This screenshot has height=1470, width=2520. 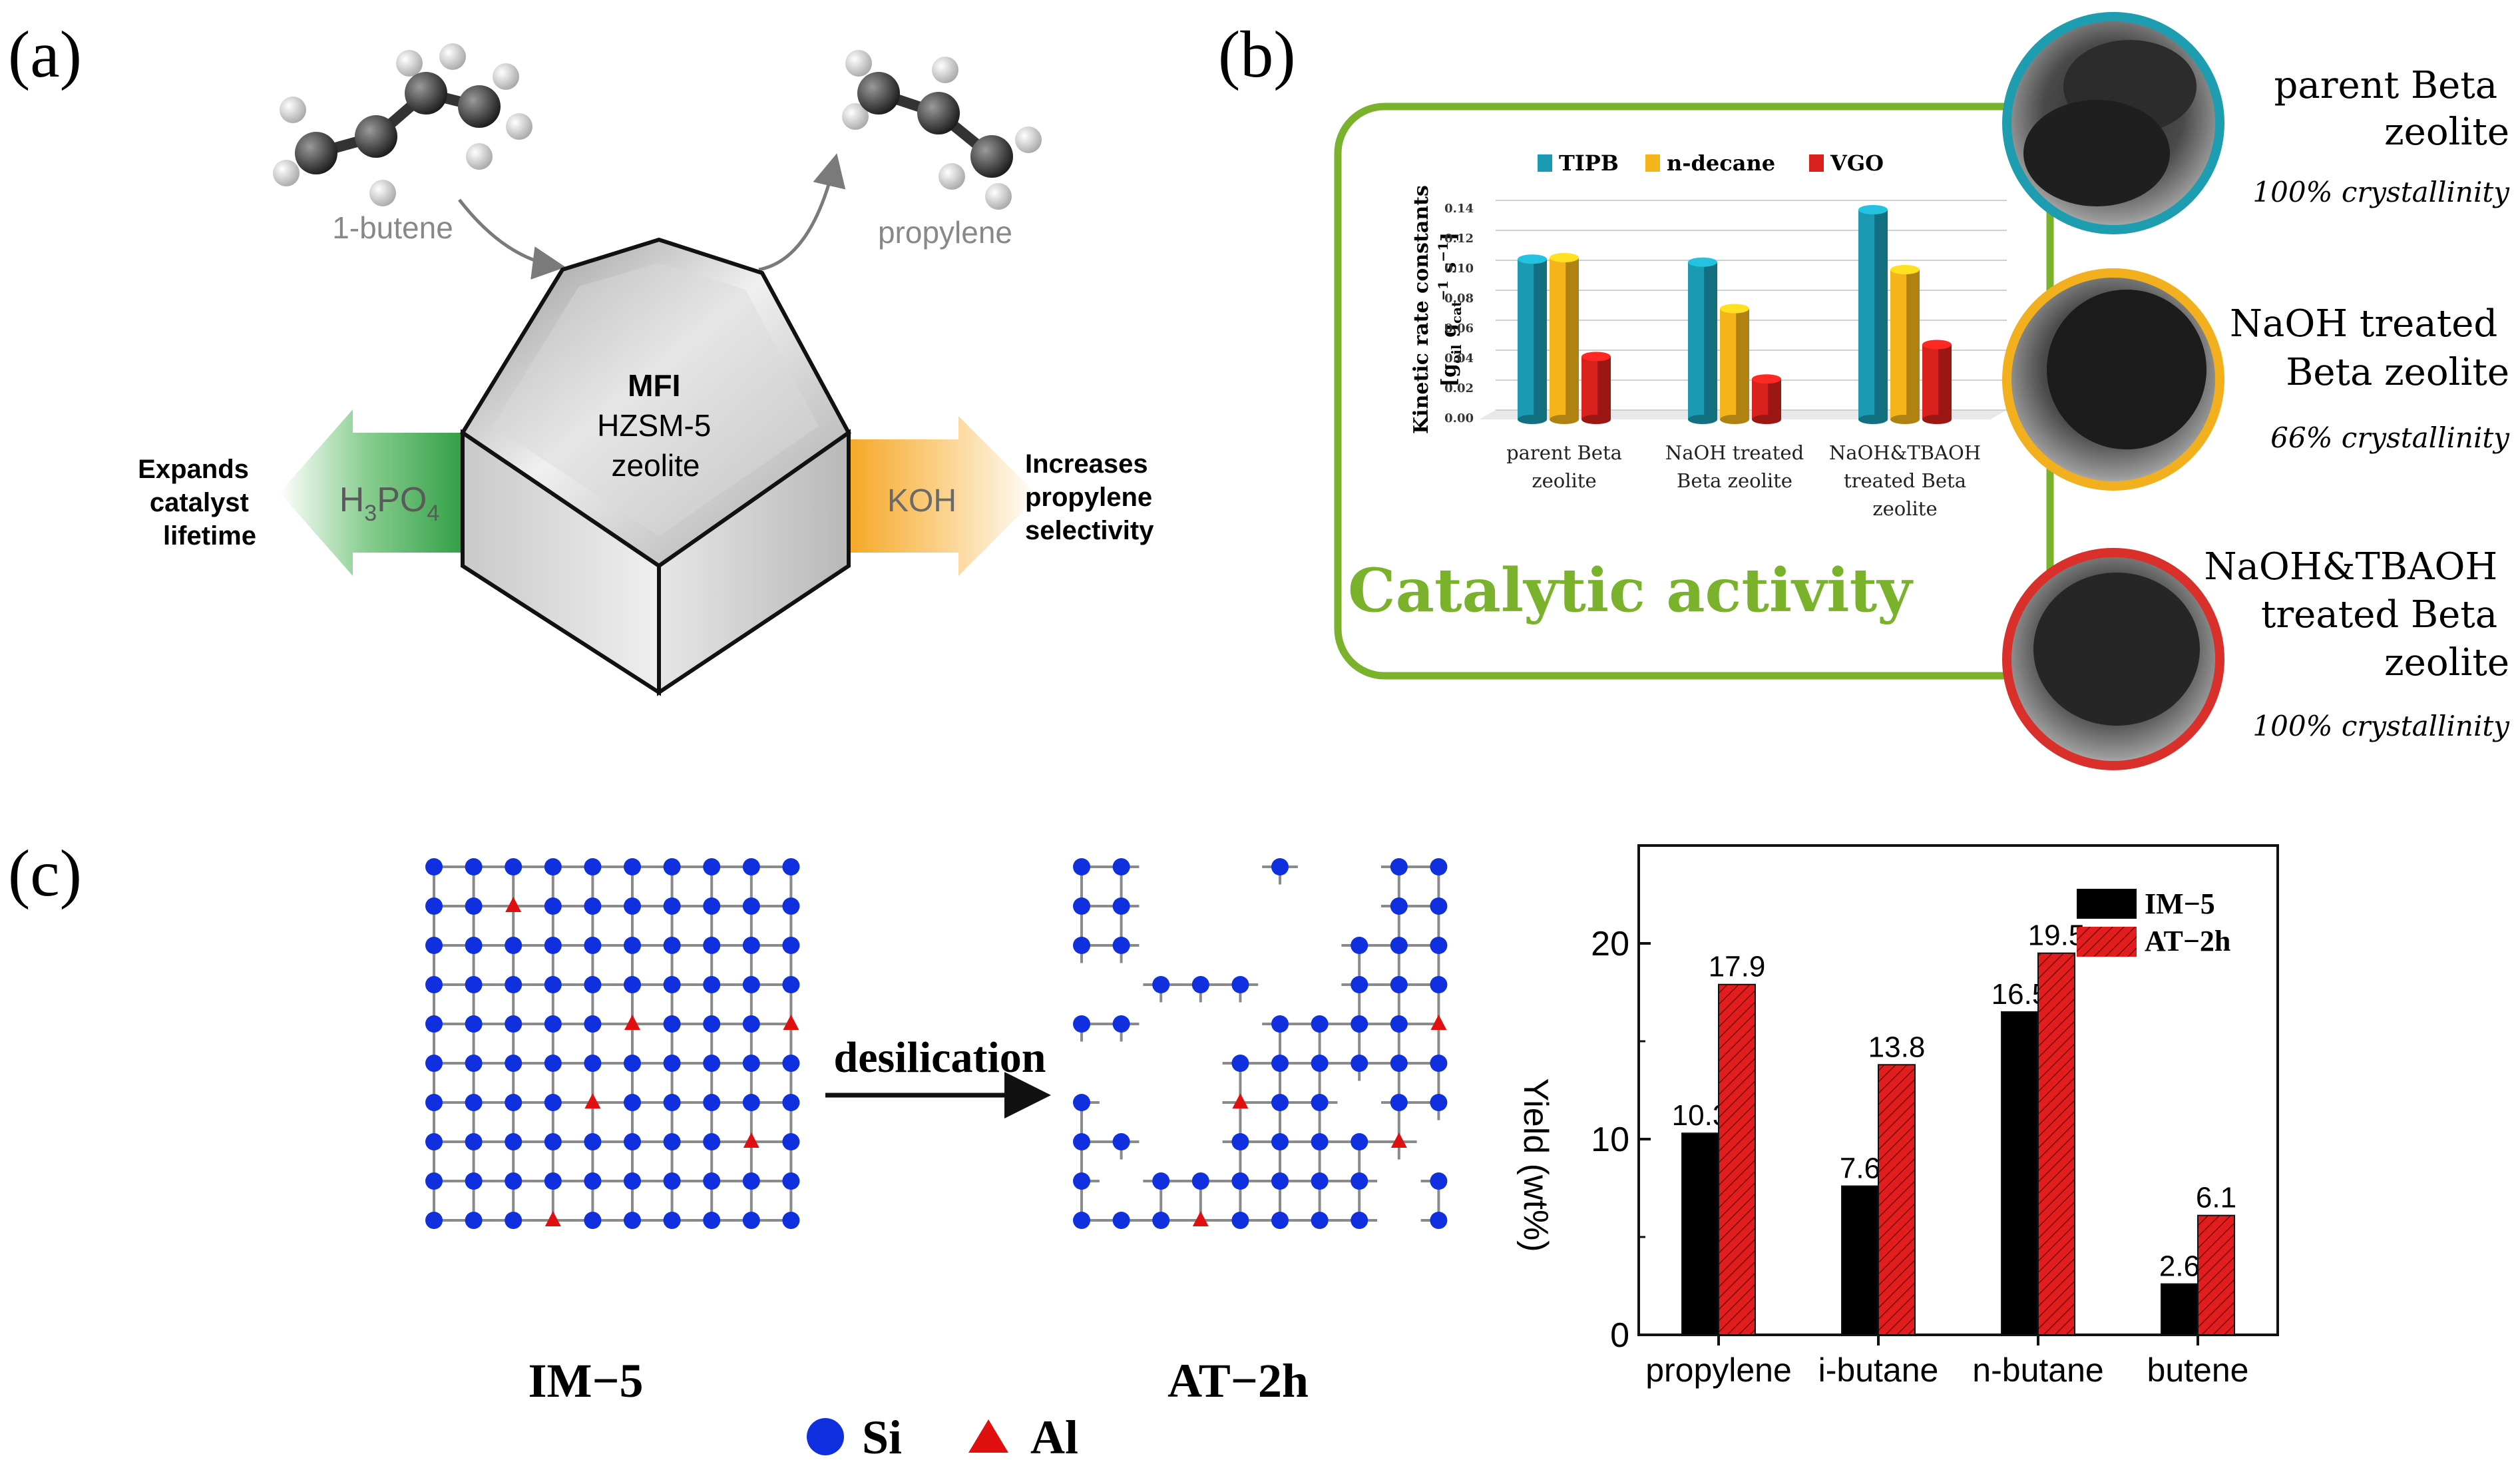 I want to click on chart-c-frame, so click(x=1958, y=1090).